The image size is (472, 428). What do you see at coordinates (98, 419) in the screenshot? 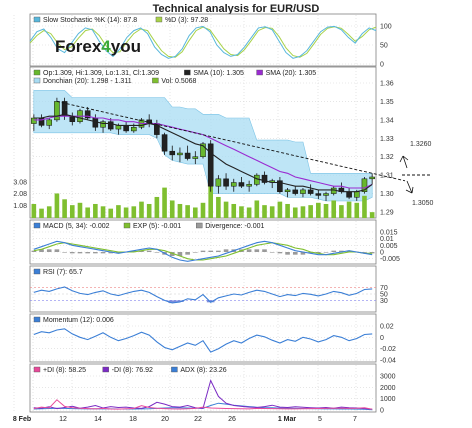
I see `date-label: 14` at bounding box center [98, 419].